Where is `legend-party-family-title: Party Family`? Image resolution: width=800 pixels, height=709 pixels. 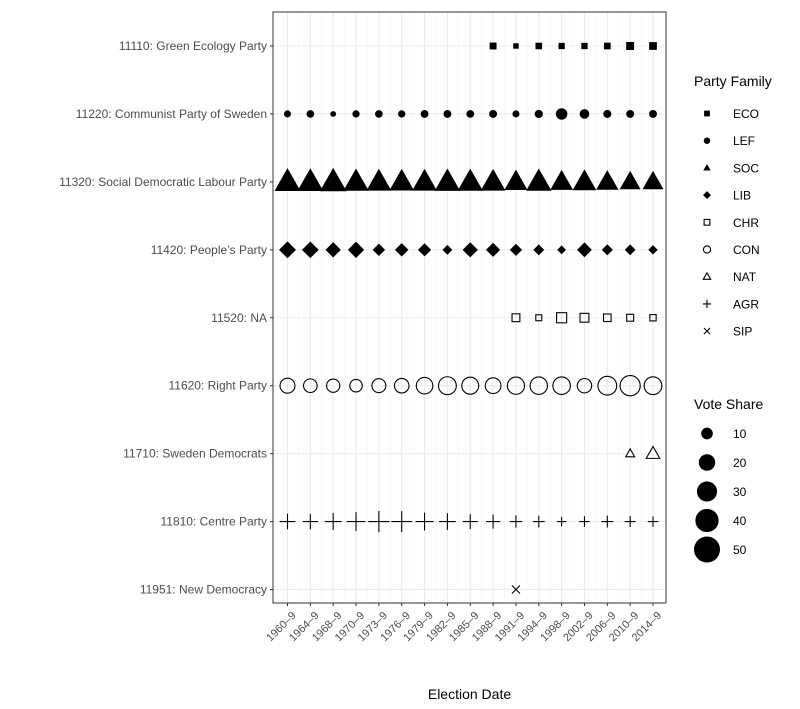
legend-party-family-title: Party Family is located at coordinates (733, 81).